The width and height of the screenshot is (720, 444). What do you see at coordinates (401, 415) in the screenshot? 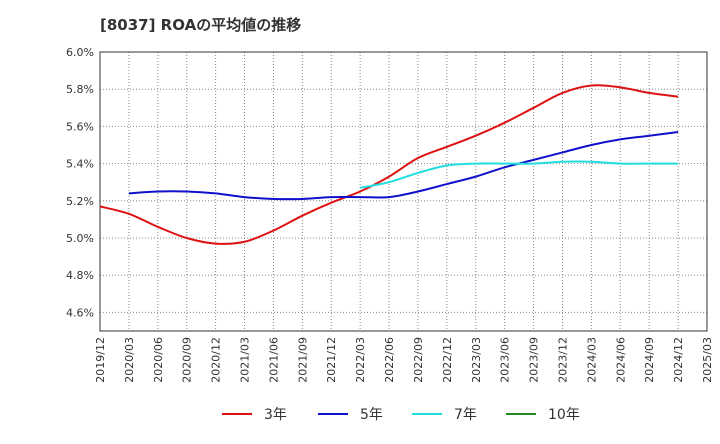
I see `legend: 3年 5年 7年 10年` at bounding box center [401, 415].